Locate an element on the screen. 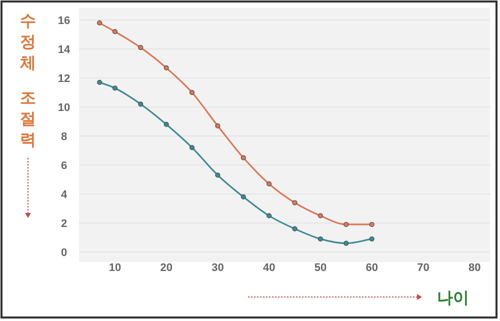 The image size is (500, 321). y-tick-label: 12 is located at coordinates (64, 79).